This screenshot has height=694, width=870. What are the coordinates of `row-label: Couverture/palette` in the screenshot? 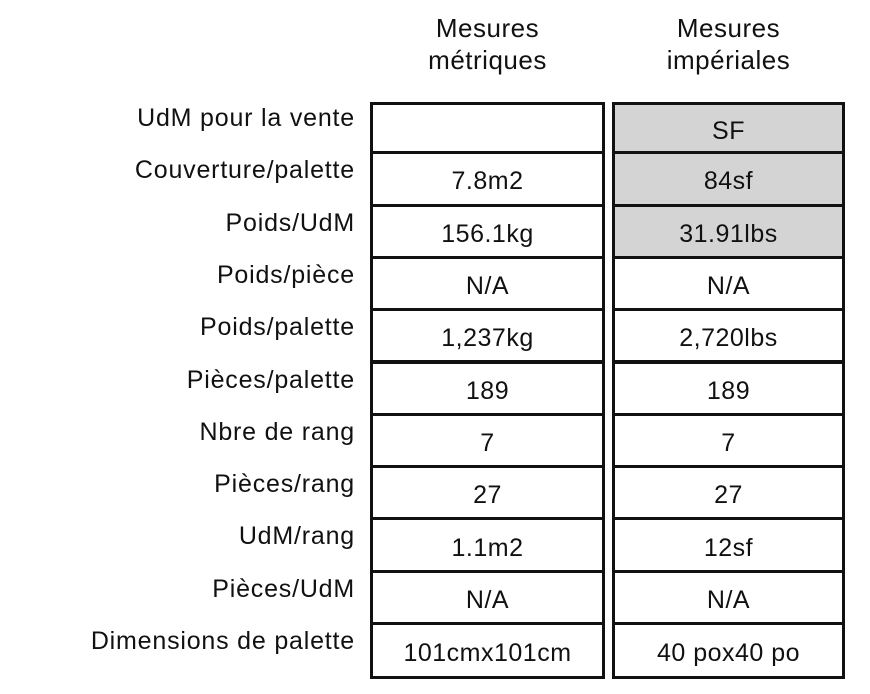 It's located at (244, 170).